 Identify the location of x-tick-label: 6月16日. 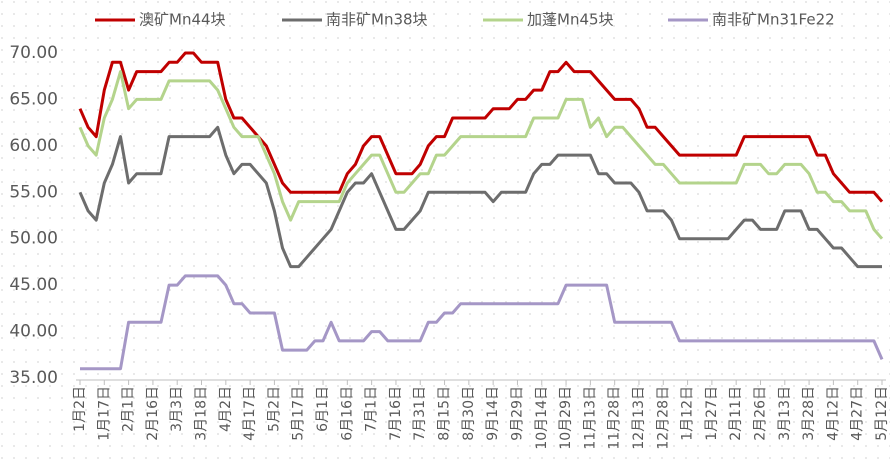
(347, 413).